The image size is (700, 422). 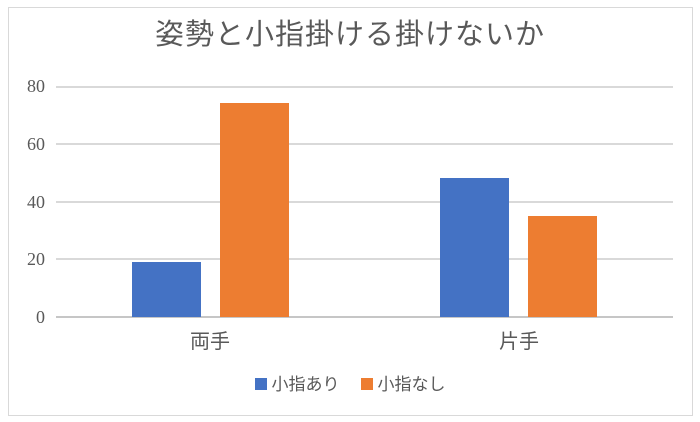 What do you see at coordinates (210, 342) in the screenshot?
I see `category-label: 両手` at bounding box center [210, 342].